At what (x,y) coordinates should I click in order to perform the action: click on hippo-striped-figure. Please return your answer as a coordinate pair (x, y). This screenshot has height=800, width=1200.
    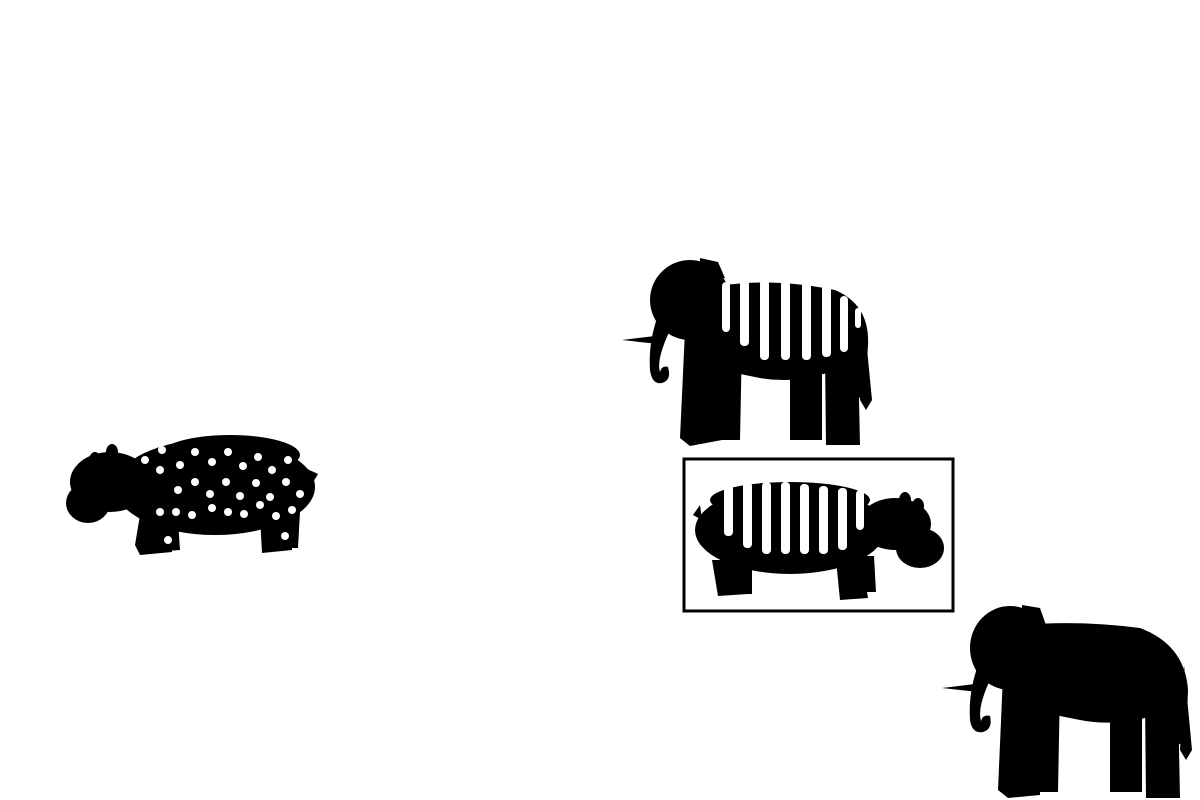
    Looking at the image, I should click on (818, 535).